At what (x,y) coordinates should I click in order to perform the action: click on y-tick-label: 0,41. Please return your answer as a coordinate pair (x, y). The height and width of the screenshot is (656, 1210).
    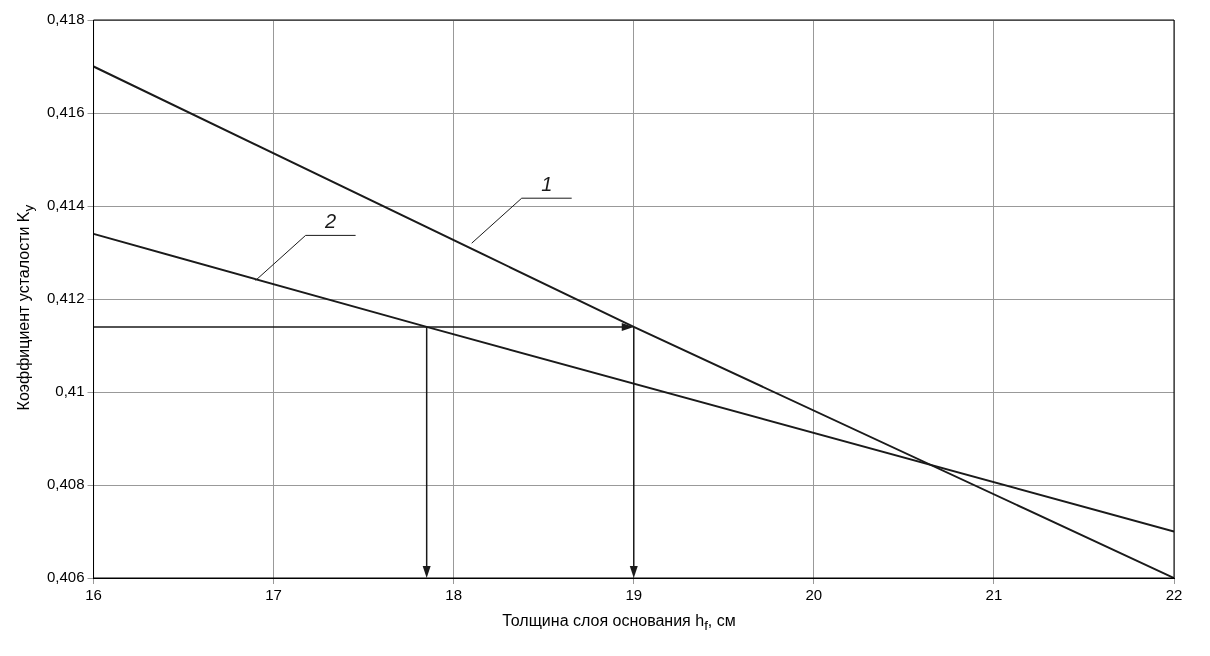
    Looking at the image, I should click on (70, 391).